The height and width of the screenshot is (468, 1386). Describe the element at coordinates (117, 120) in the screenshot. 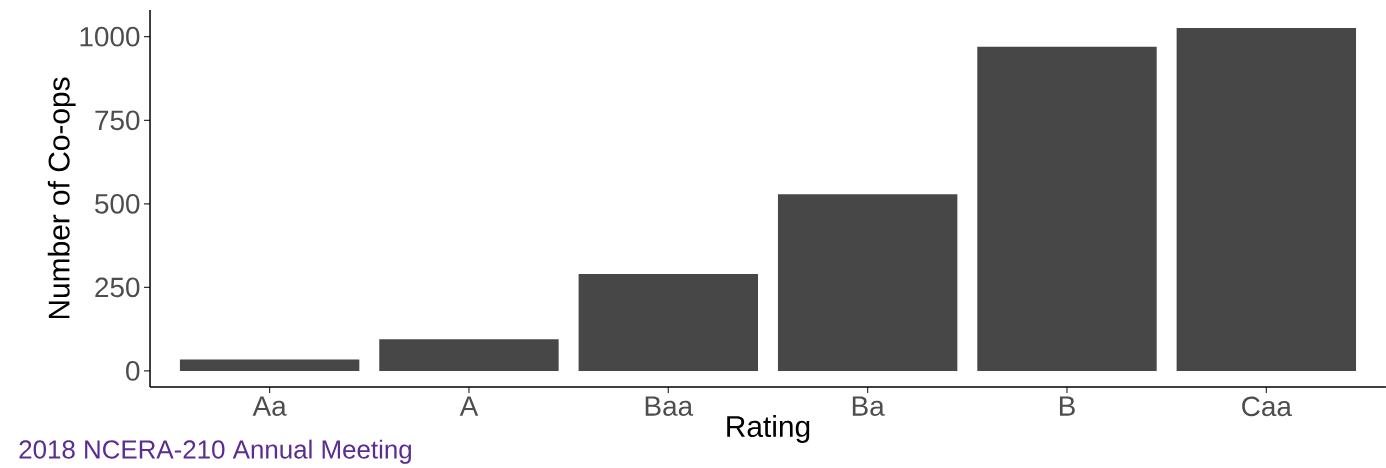

I see `y-tick-label: 750` at that location.